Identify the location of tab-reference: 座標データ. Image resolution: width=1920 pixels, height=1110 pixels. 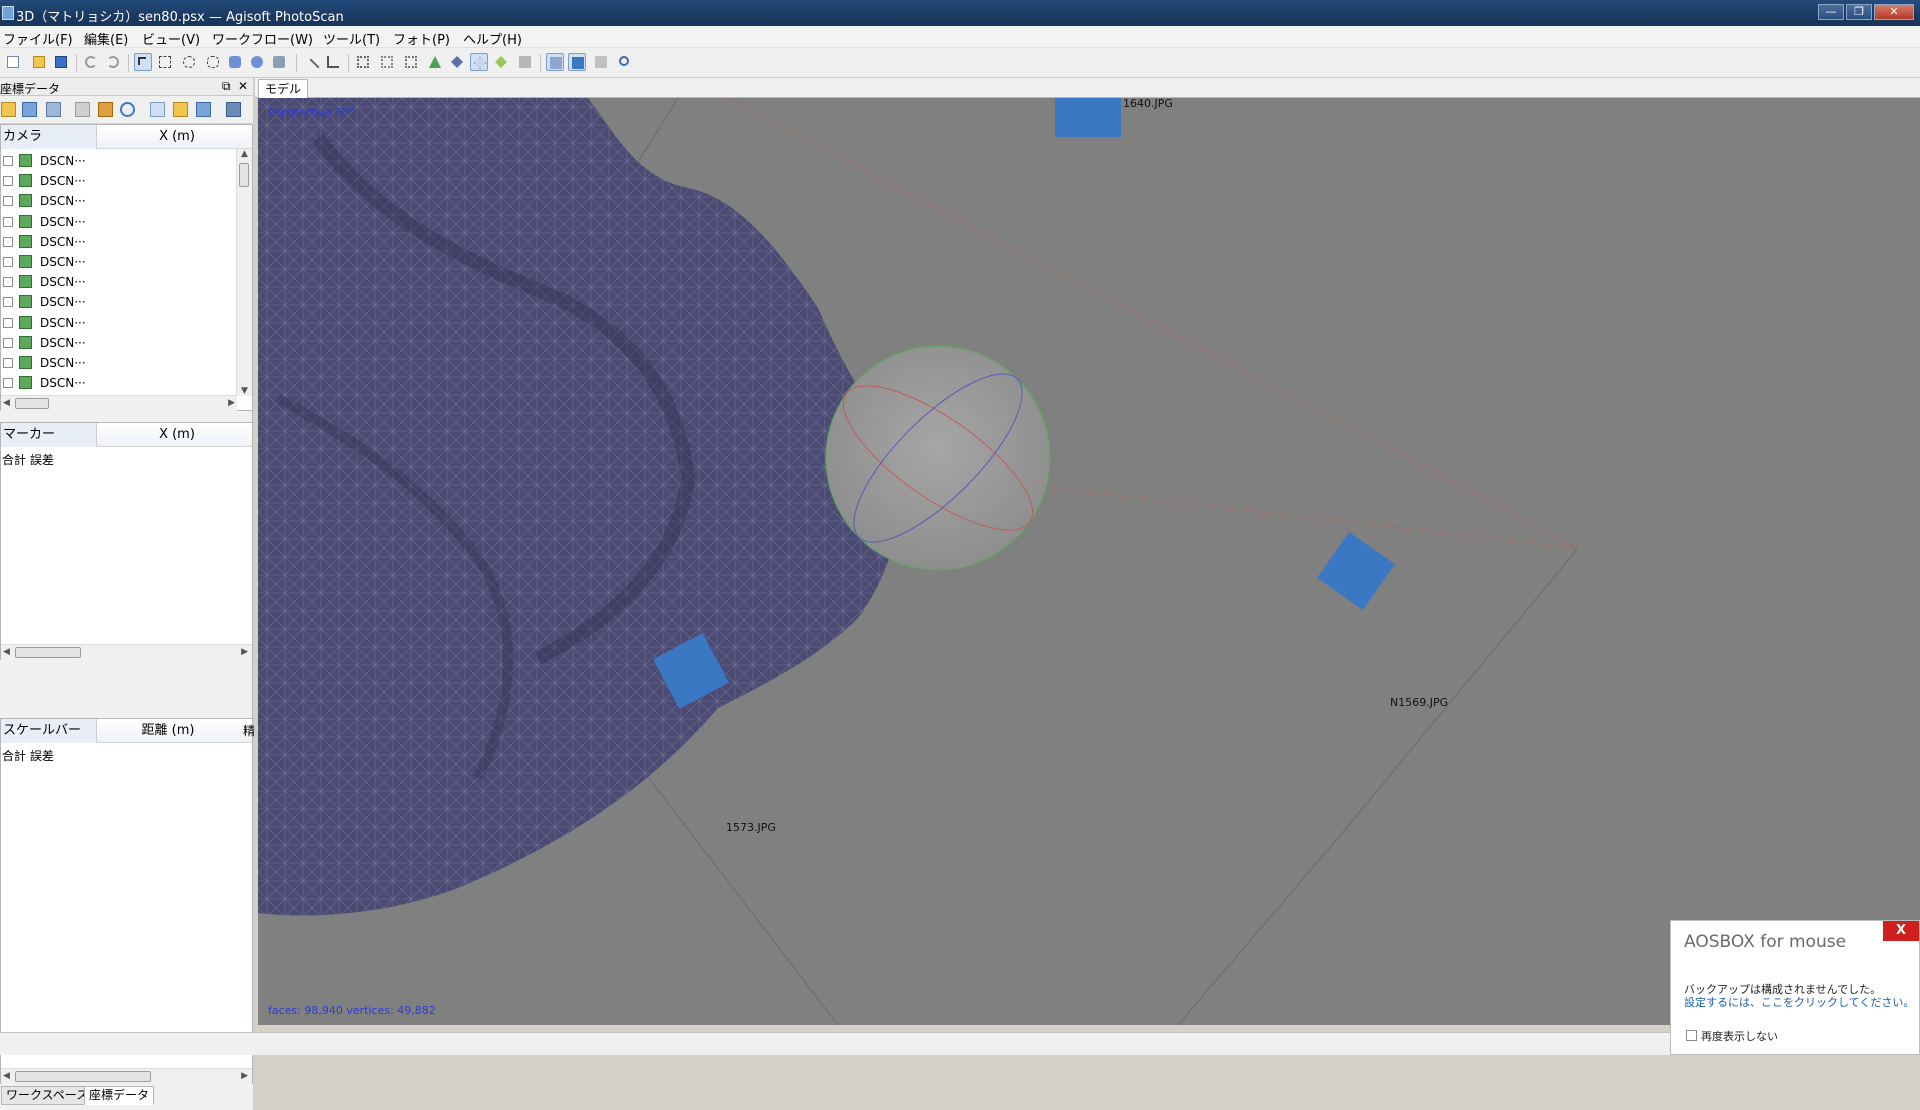
(119, 1095).